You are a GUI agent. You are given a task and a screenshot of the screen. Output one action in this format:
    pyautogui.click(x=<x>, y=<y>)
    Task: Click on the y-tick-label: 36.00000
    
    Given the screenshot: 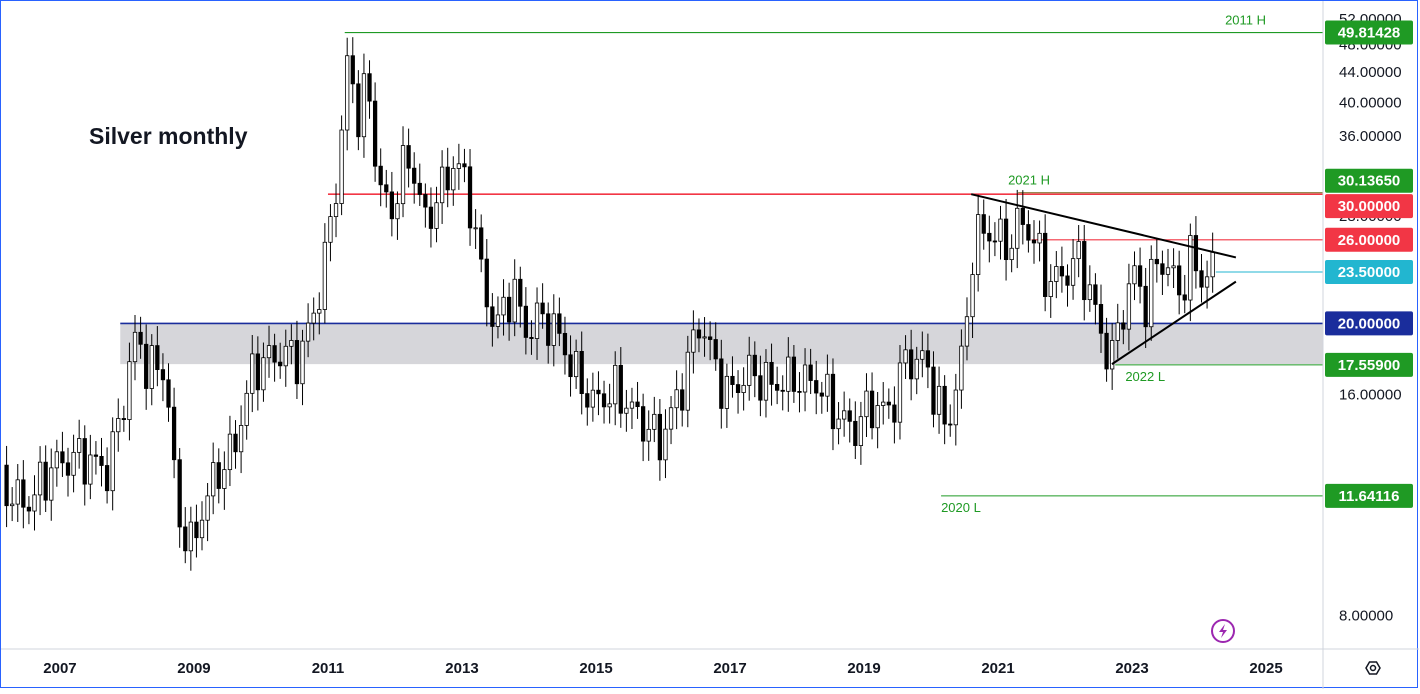 What is the action you would take?
    pyautogui.click(x=1370, y=136)
    